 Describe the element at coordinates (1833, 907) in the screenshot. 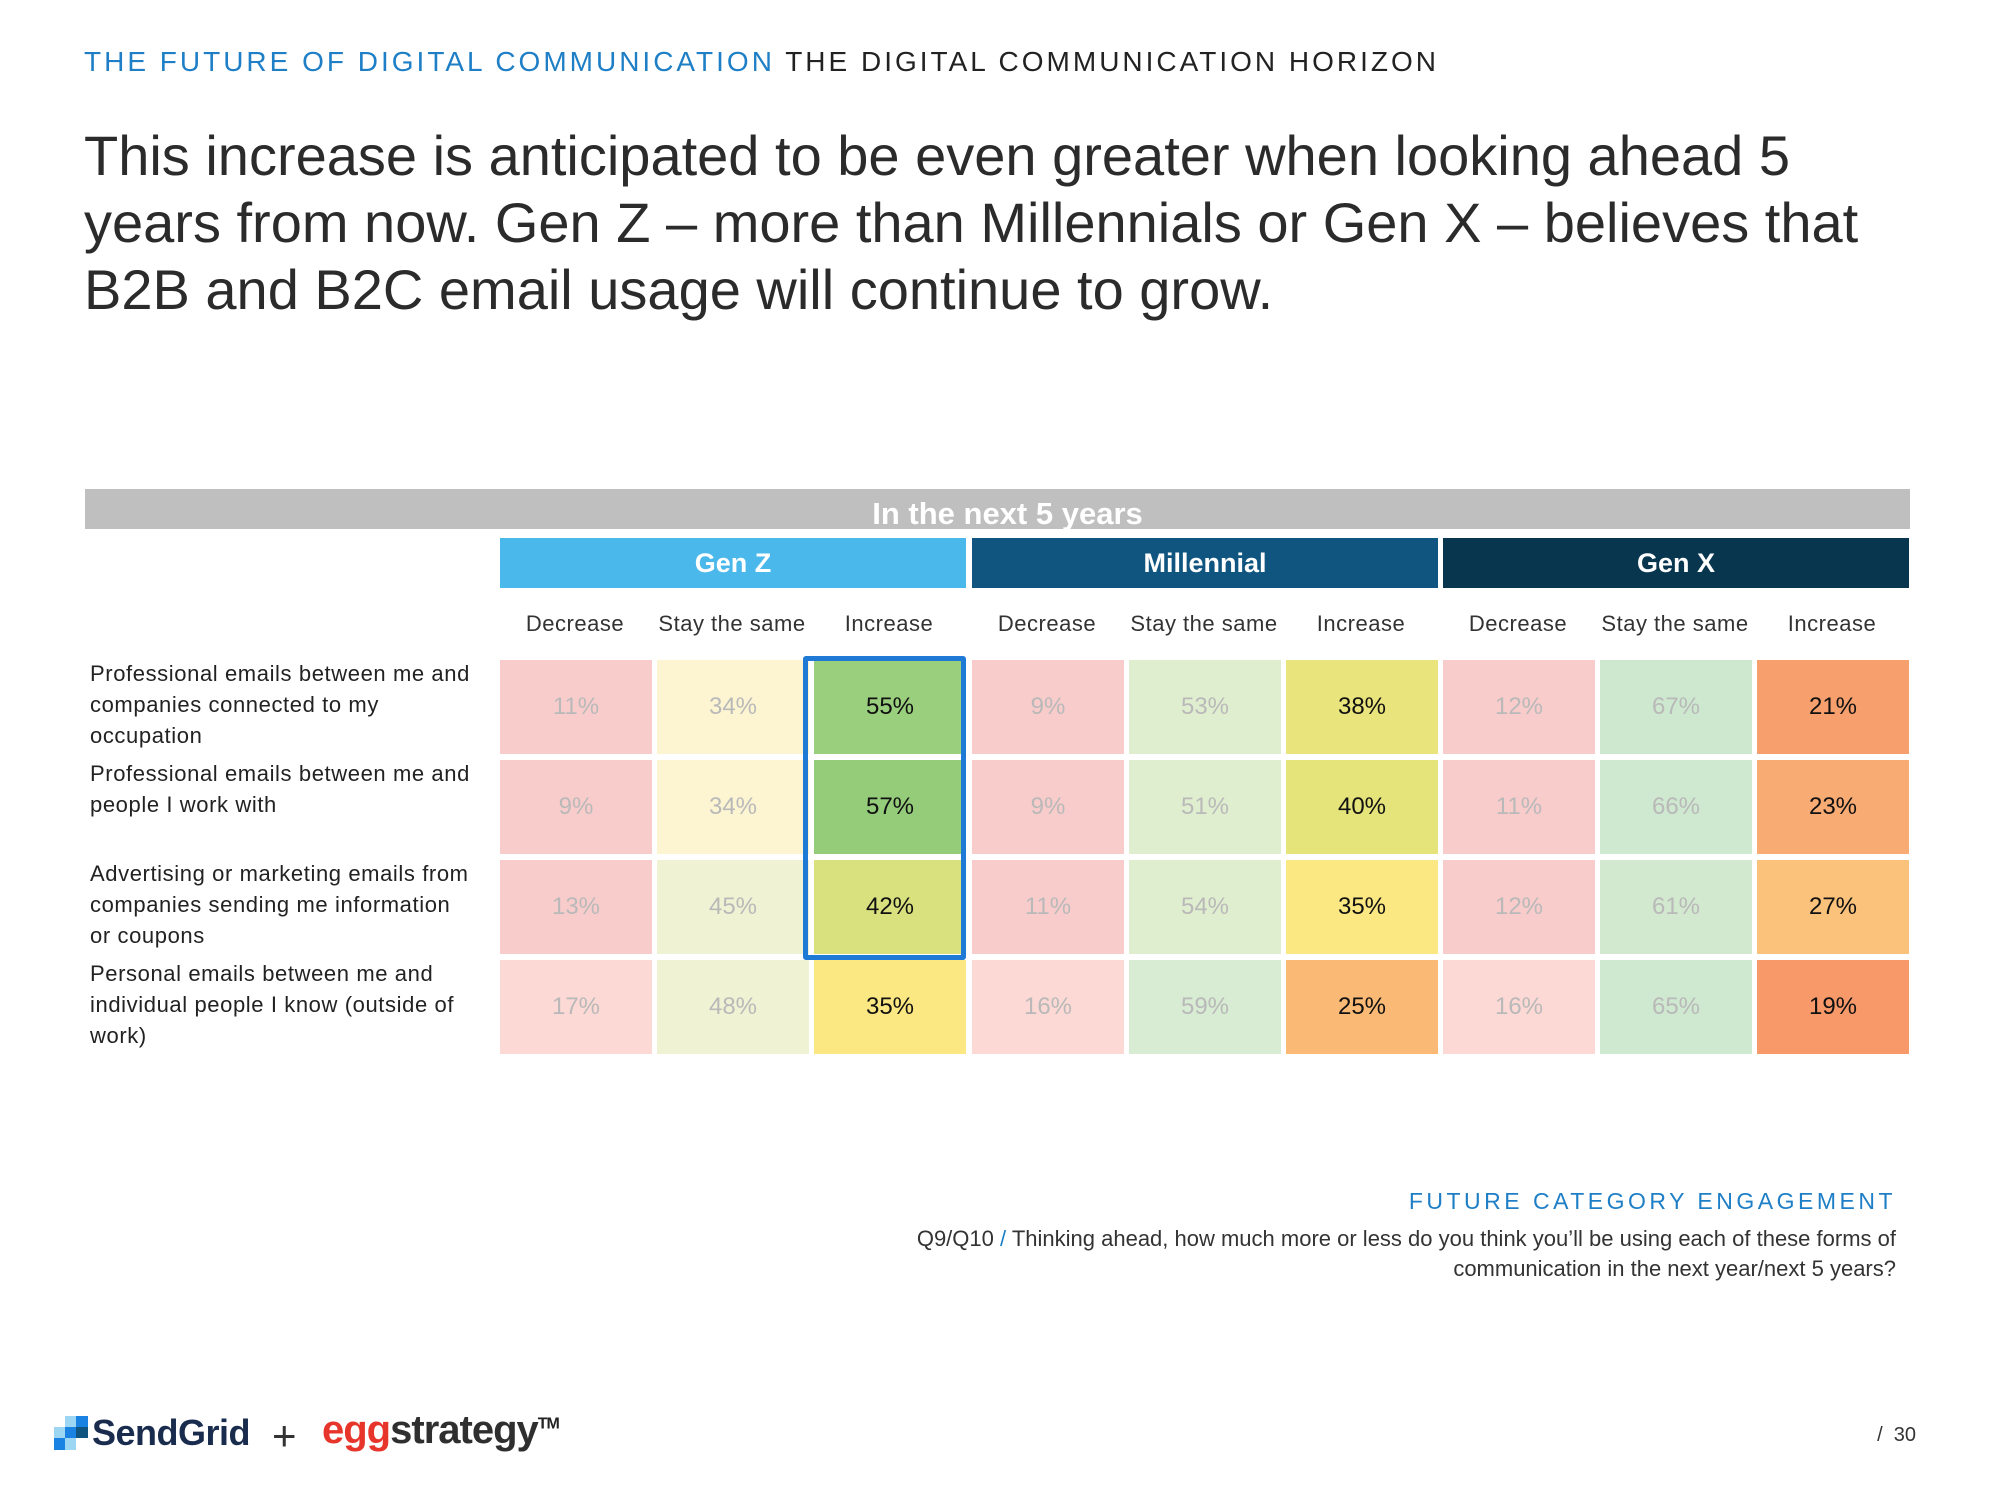

I see `data-cell: 27%` at that location.